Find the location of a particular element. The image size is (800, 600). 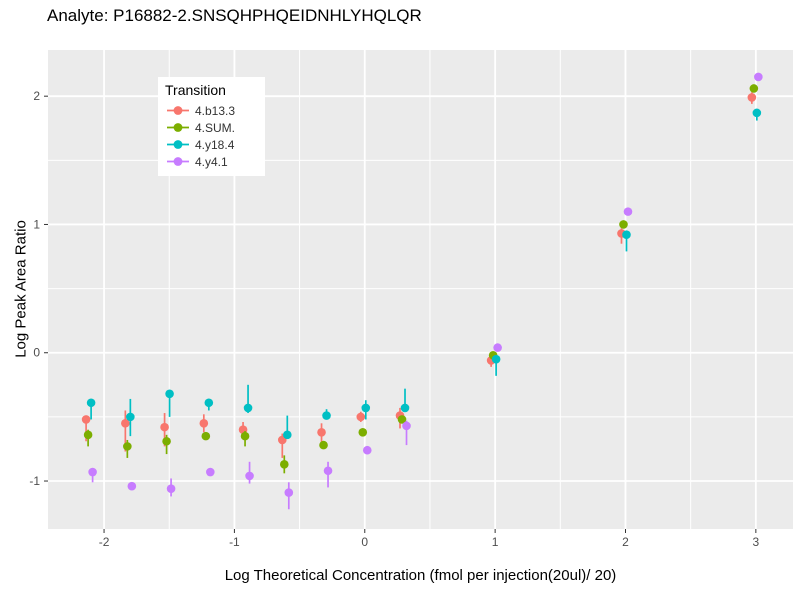

legend-item-label: 4.y18.4 is located at coordinates (215, 144).